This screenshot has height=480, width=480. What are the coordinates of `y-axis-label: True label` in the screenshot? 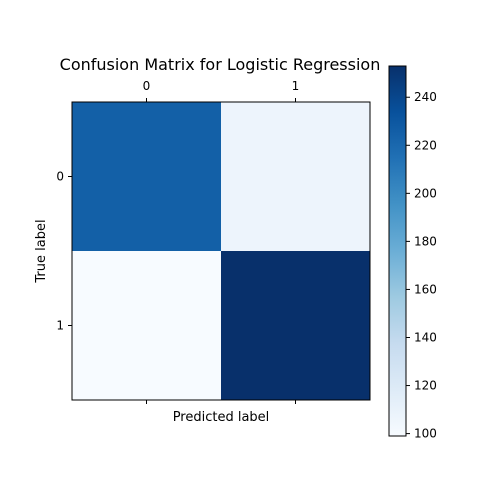 It's located at (41, 251).